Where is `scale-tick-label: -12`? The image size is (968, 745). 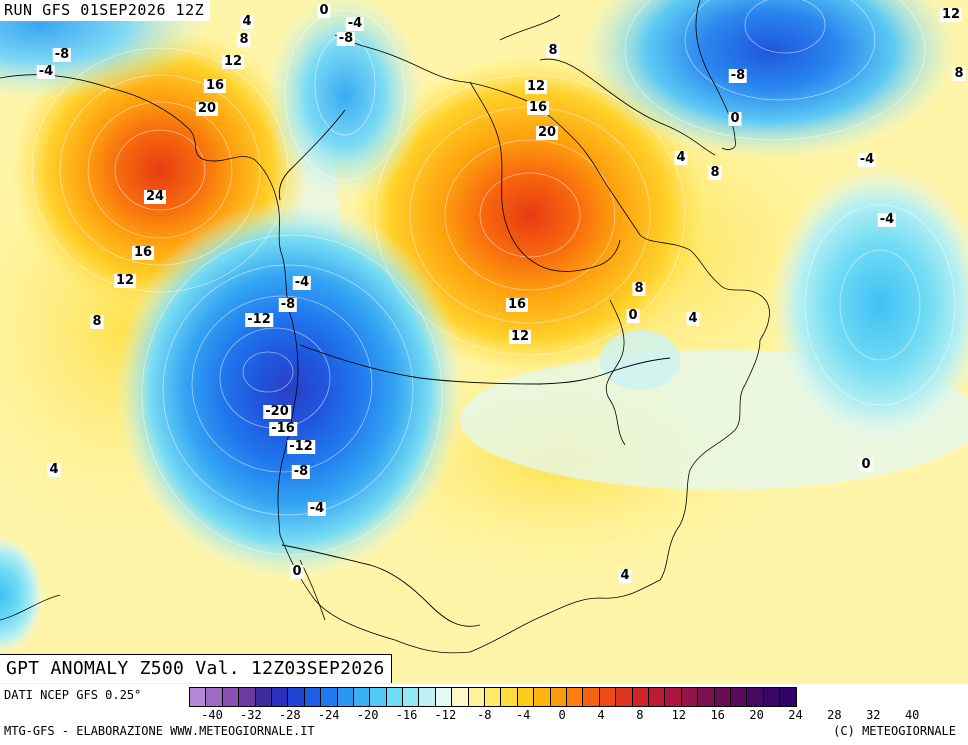 scale-tick-label: -12 is located at coordinates (445, 715).